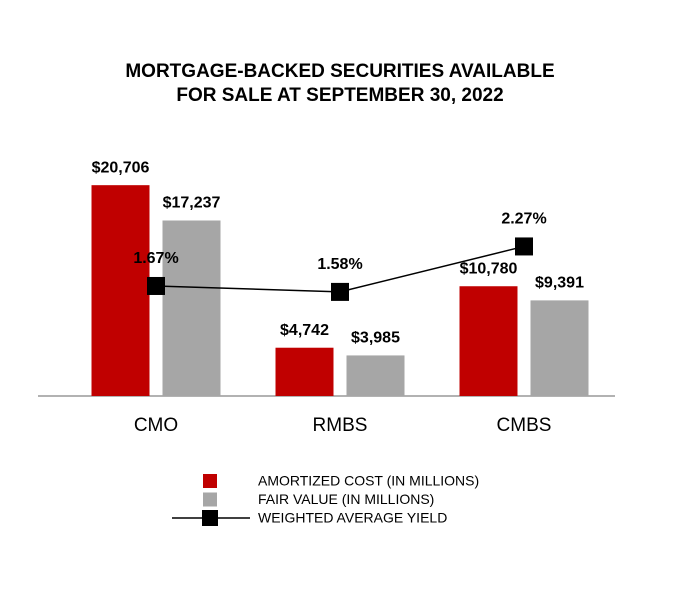 This screenshot has height=600, width=680. What do you see at coordinates (192, 203) in the screenshot?
I see `value-label: $17,237` at bounding box center [192, 203].